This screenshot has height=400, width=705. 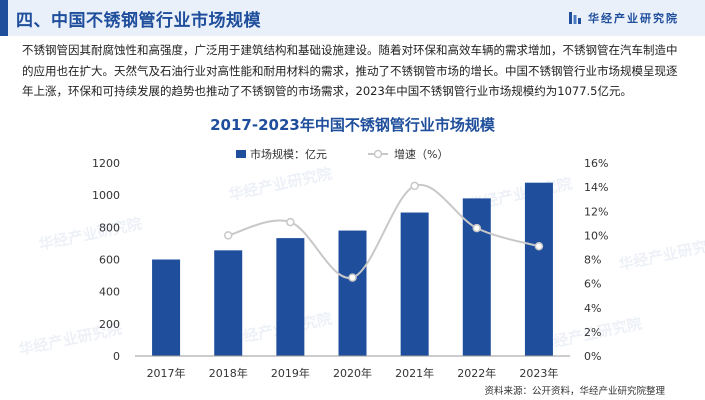 I want to click on section-title: 四、中国不锈钢管行业市场规模, so click(x=138, y=21).